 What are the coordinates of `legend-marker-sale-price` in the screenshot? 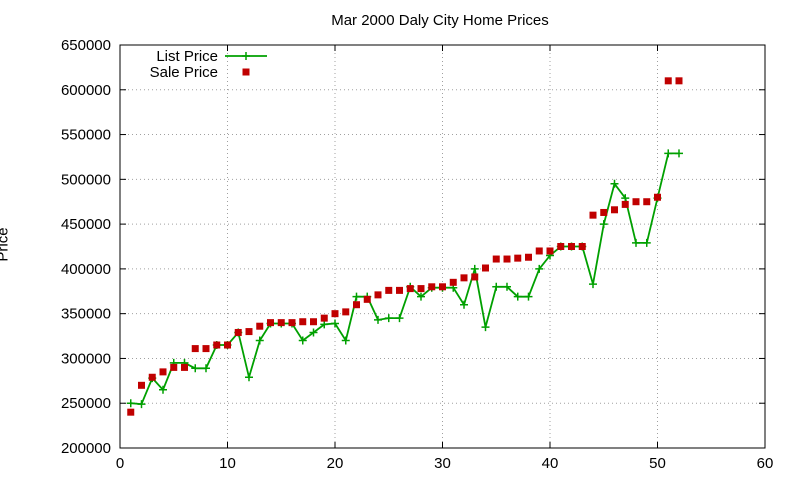 It's located at (246, 72).